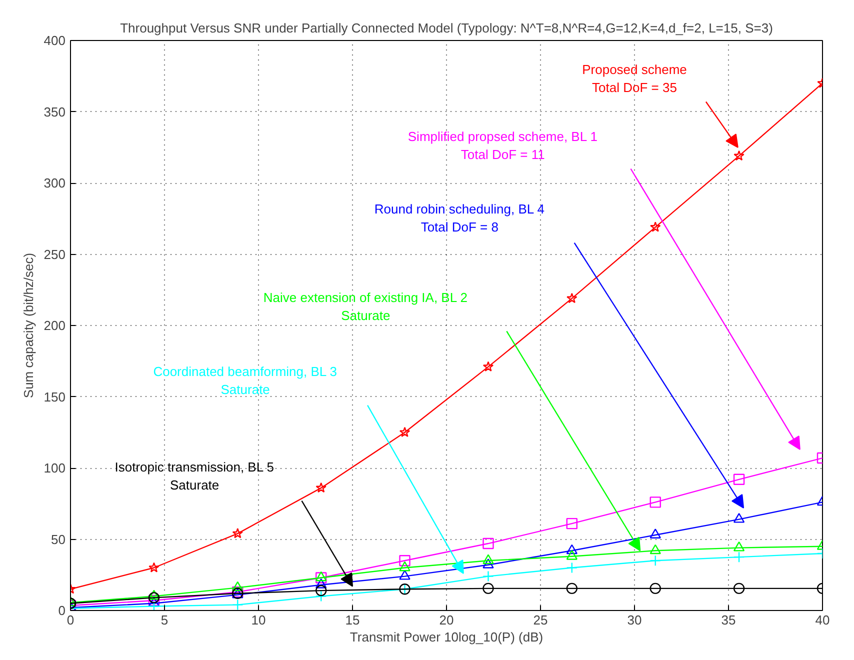 This screenshot has width=854, height=660. What do you see at coordinates (55, 325) in the screenshot?
I see `y-tick-label: 200` at bounding box center [55, 325].